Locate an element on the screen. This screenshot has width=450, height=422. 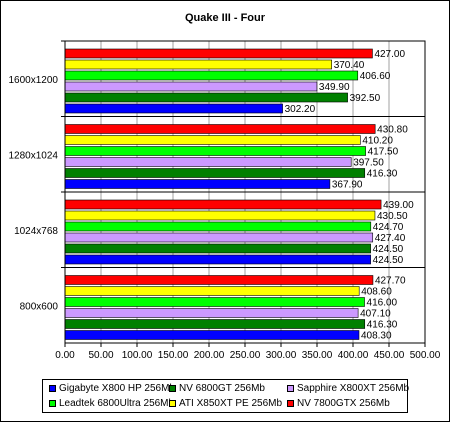
bar-value-label: 408.30 is located at coordinates (376, 336).